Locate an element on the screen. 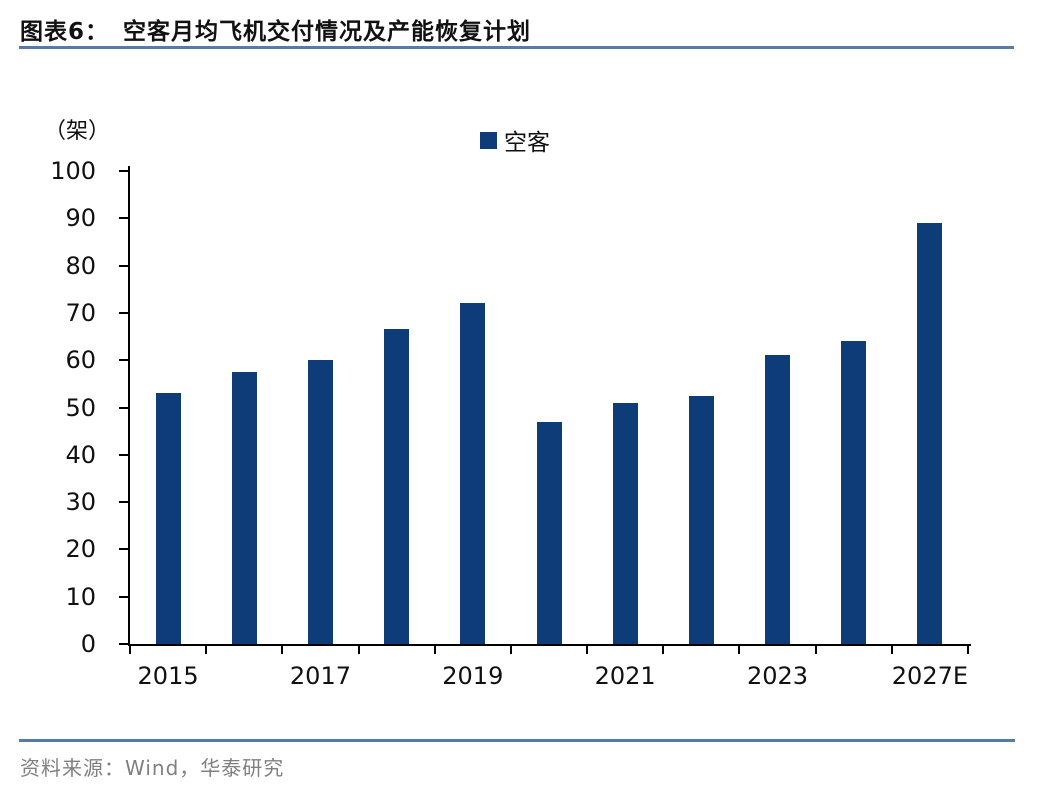  bar-2018 is located at coordinates (397, 486).